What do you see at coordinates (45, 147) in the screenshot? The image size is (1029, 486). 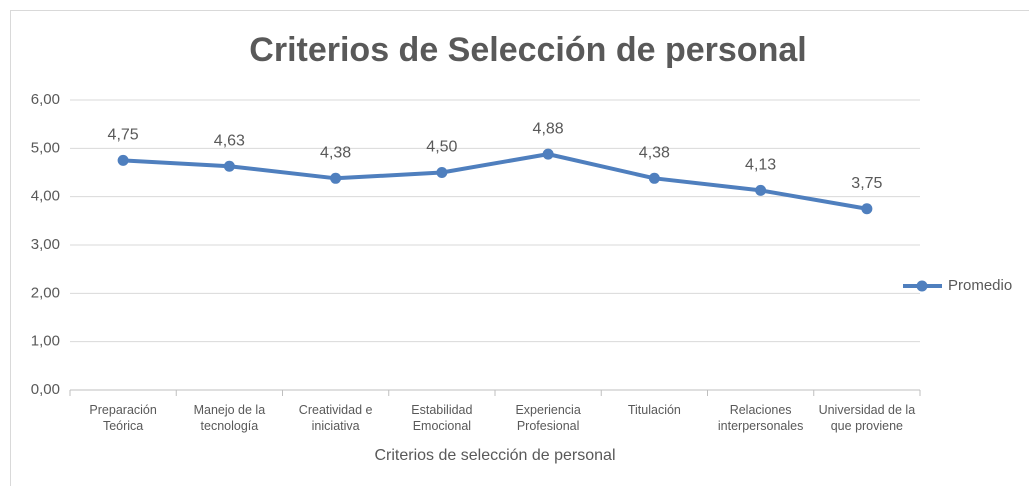 I see `y-tick-label: 5,00` at bounding box center [45, 147].